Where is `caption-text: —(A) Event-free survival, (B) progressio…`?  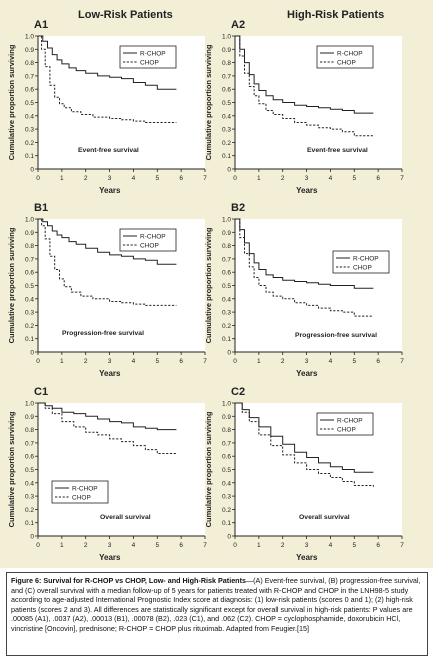 caption-text: —(A) Event-free survival, (B) progressio… is located at coordinates (216, 604).